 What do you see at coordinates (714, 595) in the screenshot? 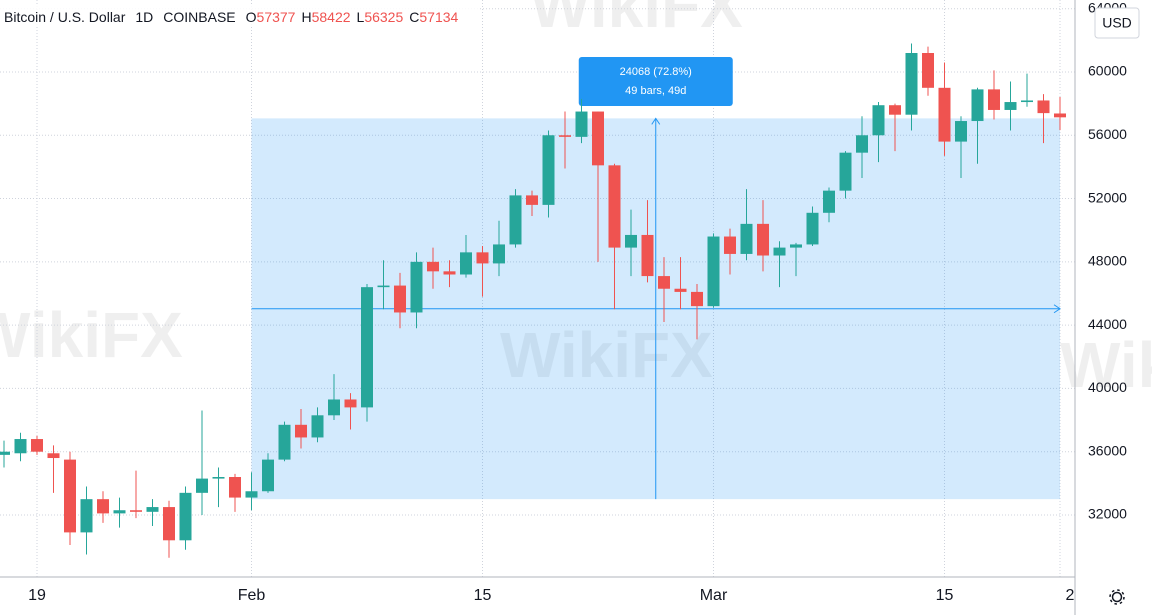
I see `x-tick-label: Mar` at bounding box center [714, 595].